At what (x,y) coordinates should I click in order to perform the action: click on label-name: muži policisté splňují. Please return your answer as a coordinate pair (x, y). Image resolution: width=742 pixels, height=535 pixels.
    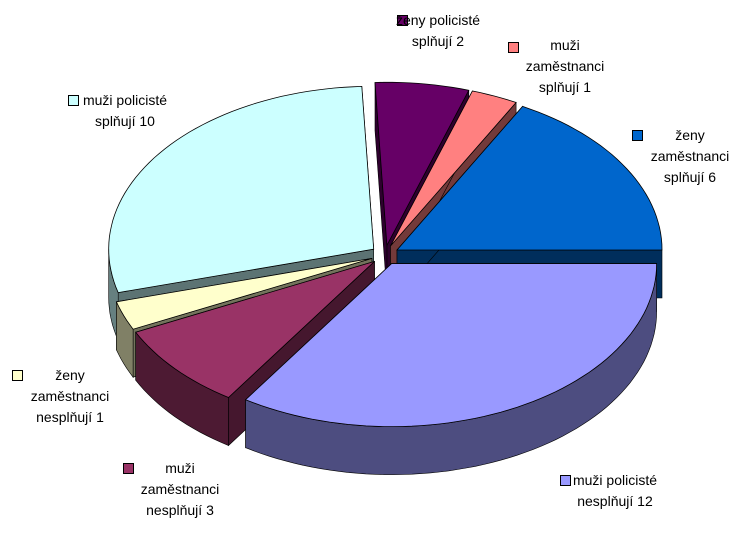
    Looking at the image, I should click on (125, 110).